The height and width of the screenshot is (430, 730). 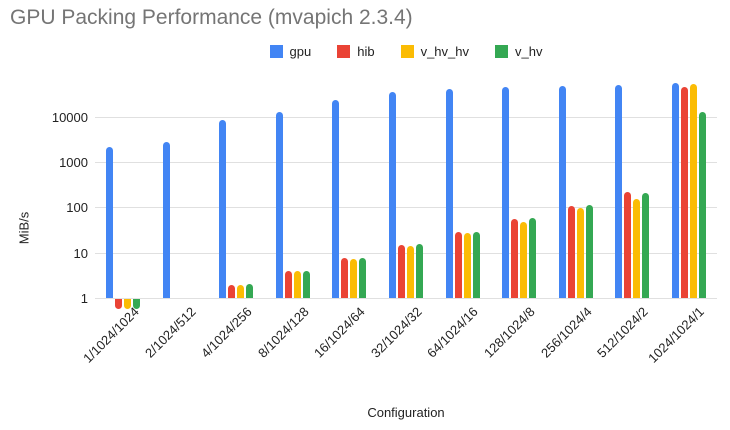 I want to click on legend-label: v_hv_hv, so click(x=444, y=51).